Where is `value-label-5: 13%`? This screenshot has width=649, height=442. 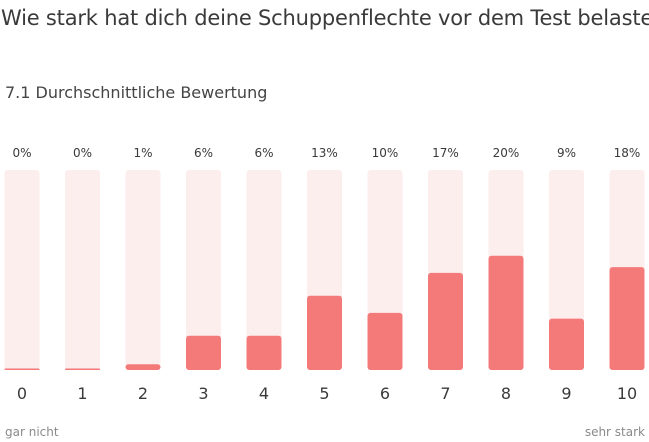 value-label-5: 13% is located at coordinates (324, 153).